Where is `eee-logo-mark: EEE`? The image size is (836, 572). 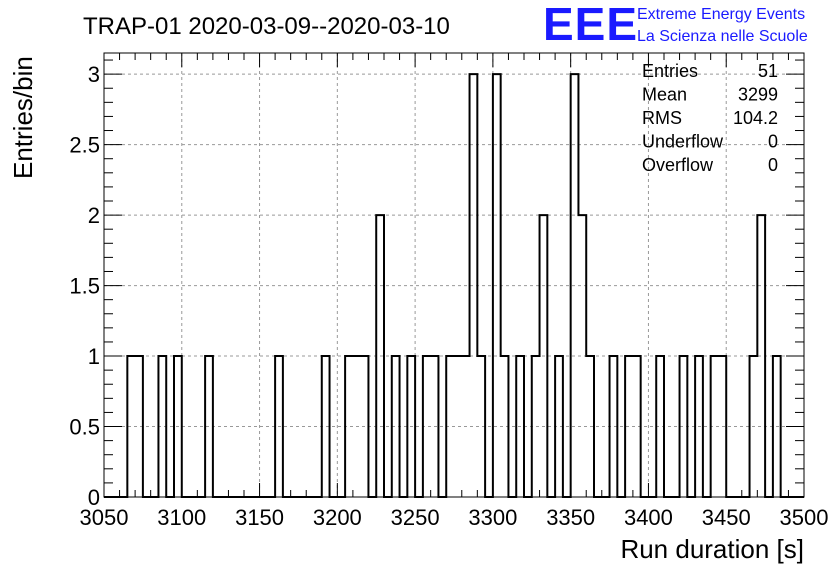 eee-logo-mark: EEE is located at coordinates (590, 25).